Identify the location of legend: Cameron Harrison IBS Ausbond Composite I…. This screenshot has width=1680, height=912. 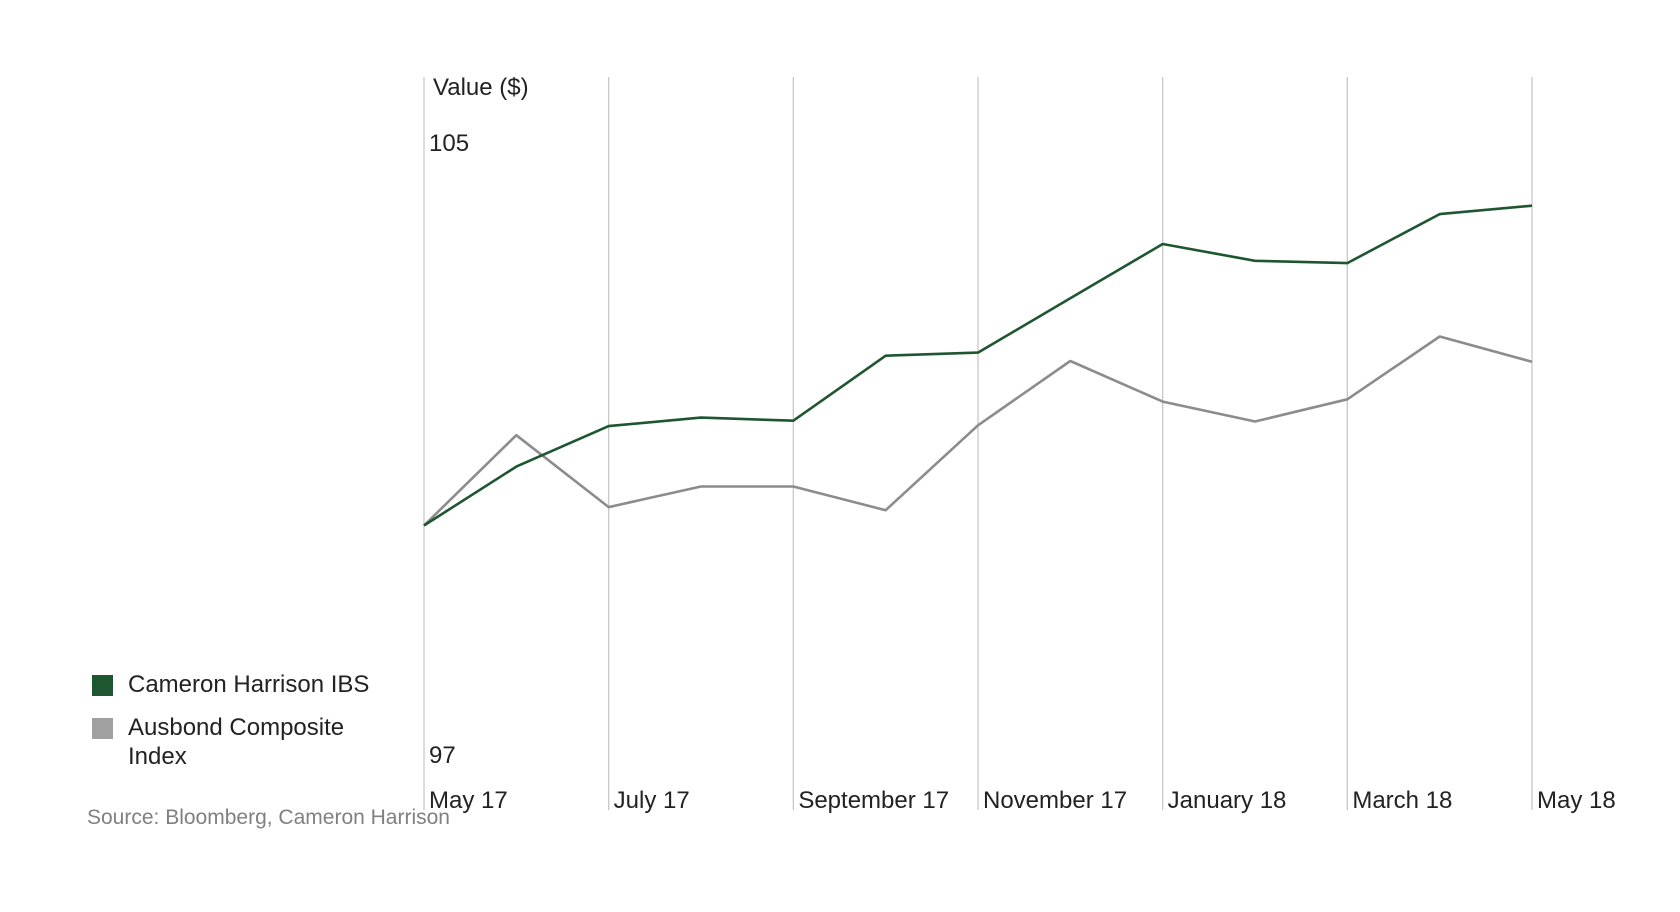
(252, 727).